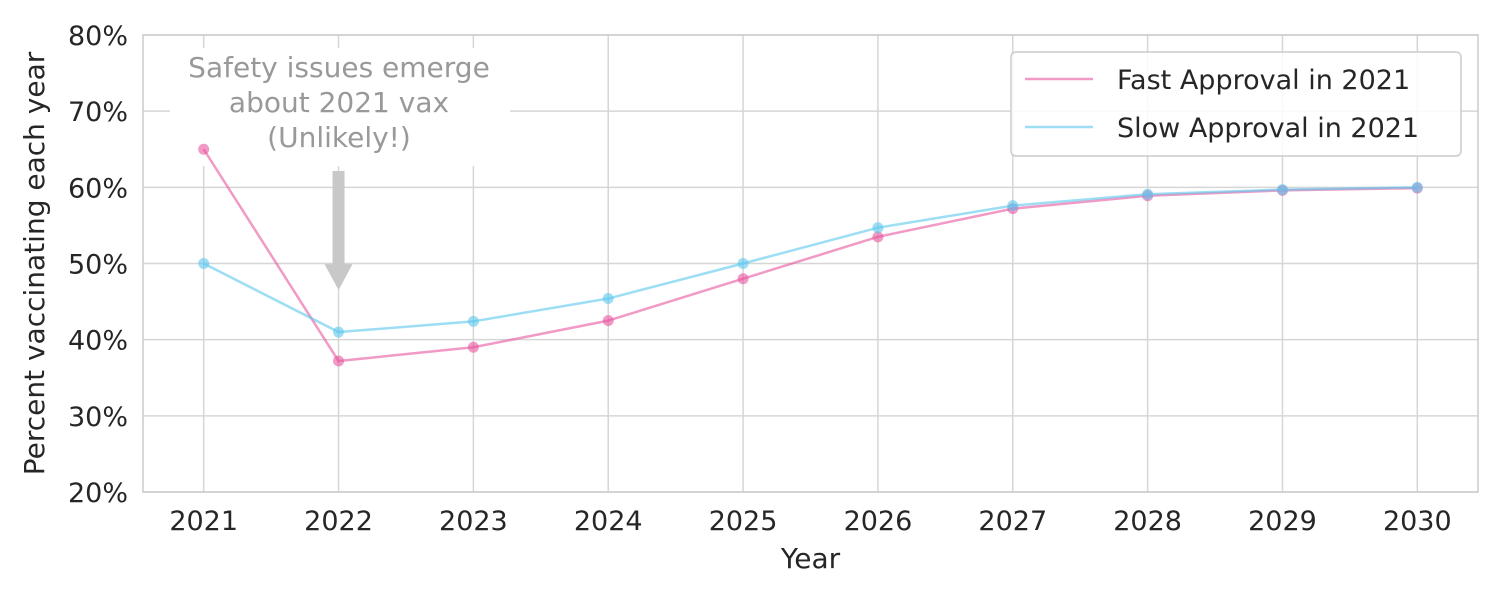  What do you see at coordinates (203, 521) in the screenshot?
I see `x-tick-label: 2021` at bounding box center [203, 521].